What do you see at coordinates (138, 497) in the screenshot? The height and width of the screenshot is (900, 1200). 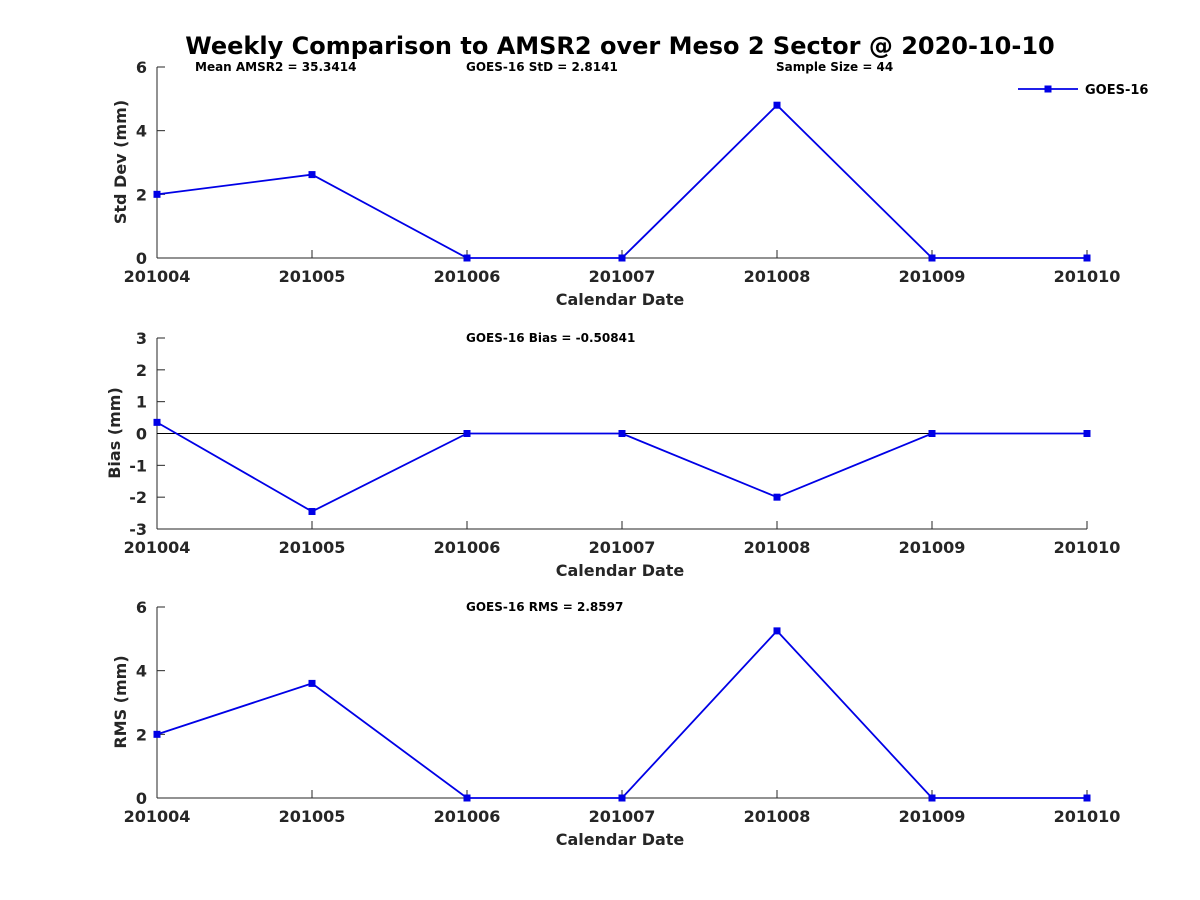 I see `bias-ytick-label: -2` at bounding box center [138, 497].